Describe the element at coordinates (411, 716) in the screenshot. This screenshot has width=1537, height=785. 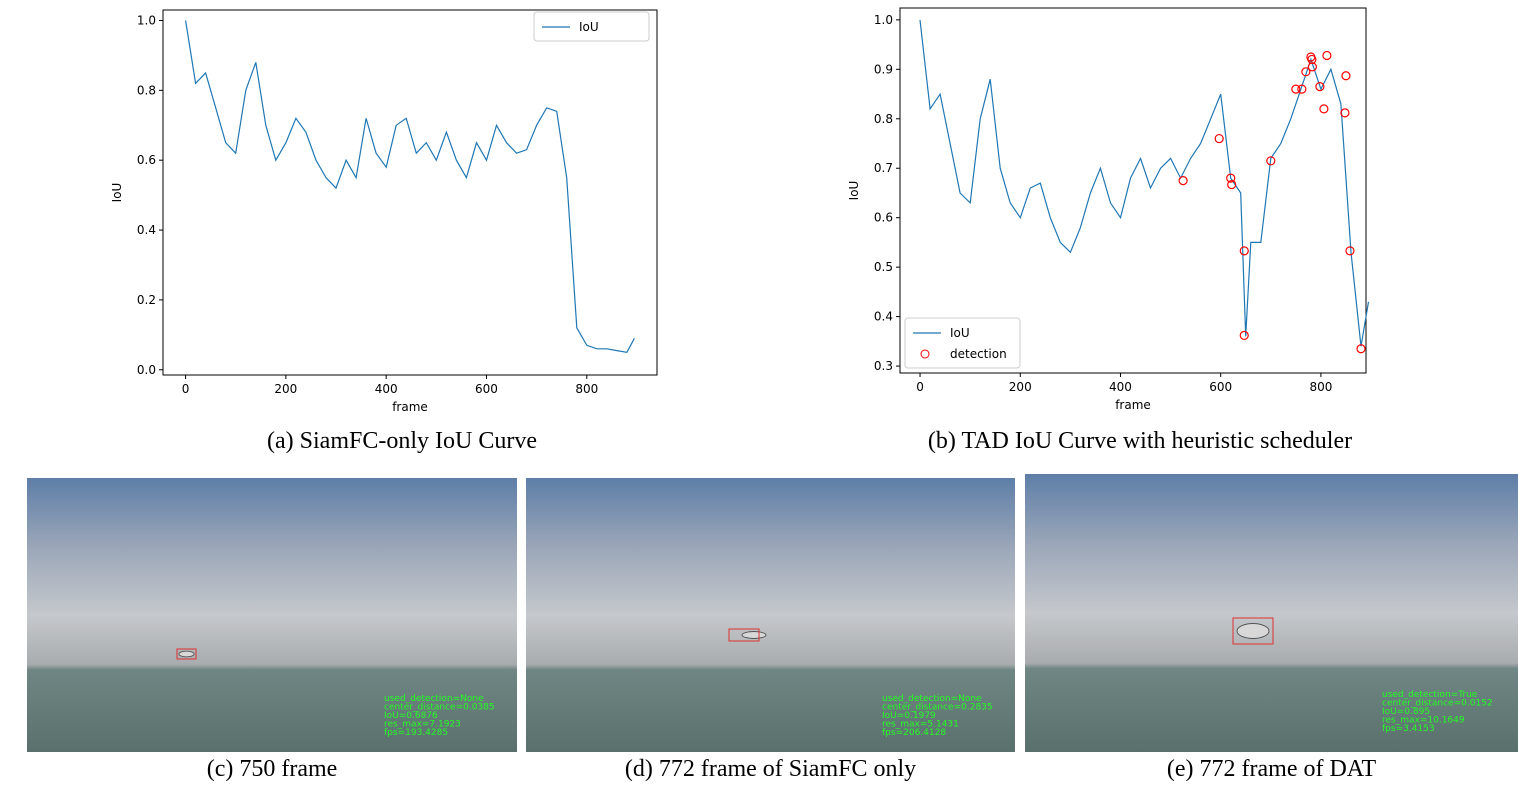
I see `overlay-text: IoU=0.6876` at that location.